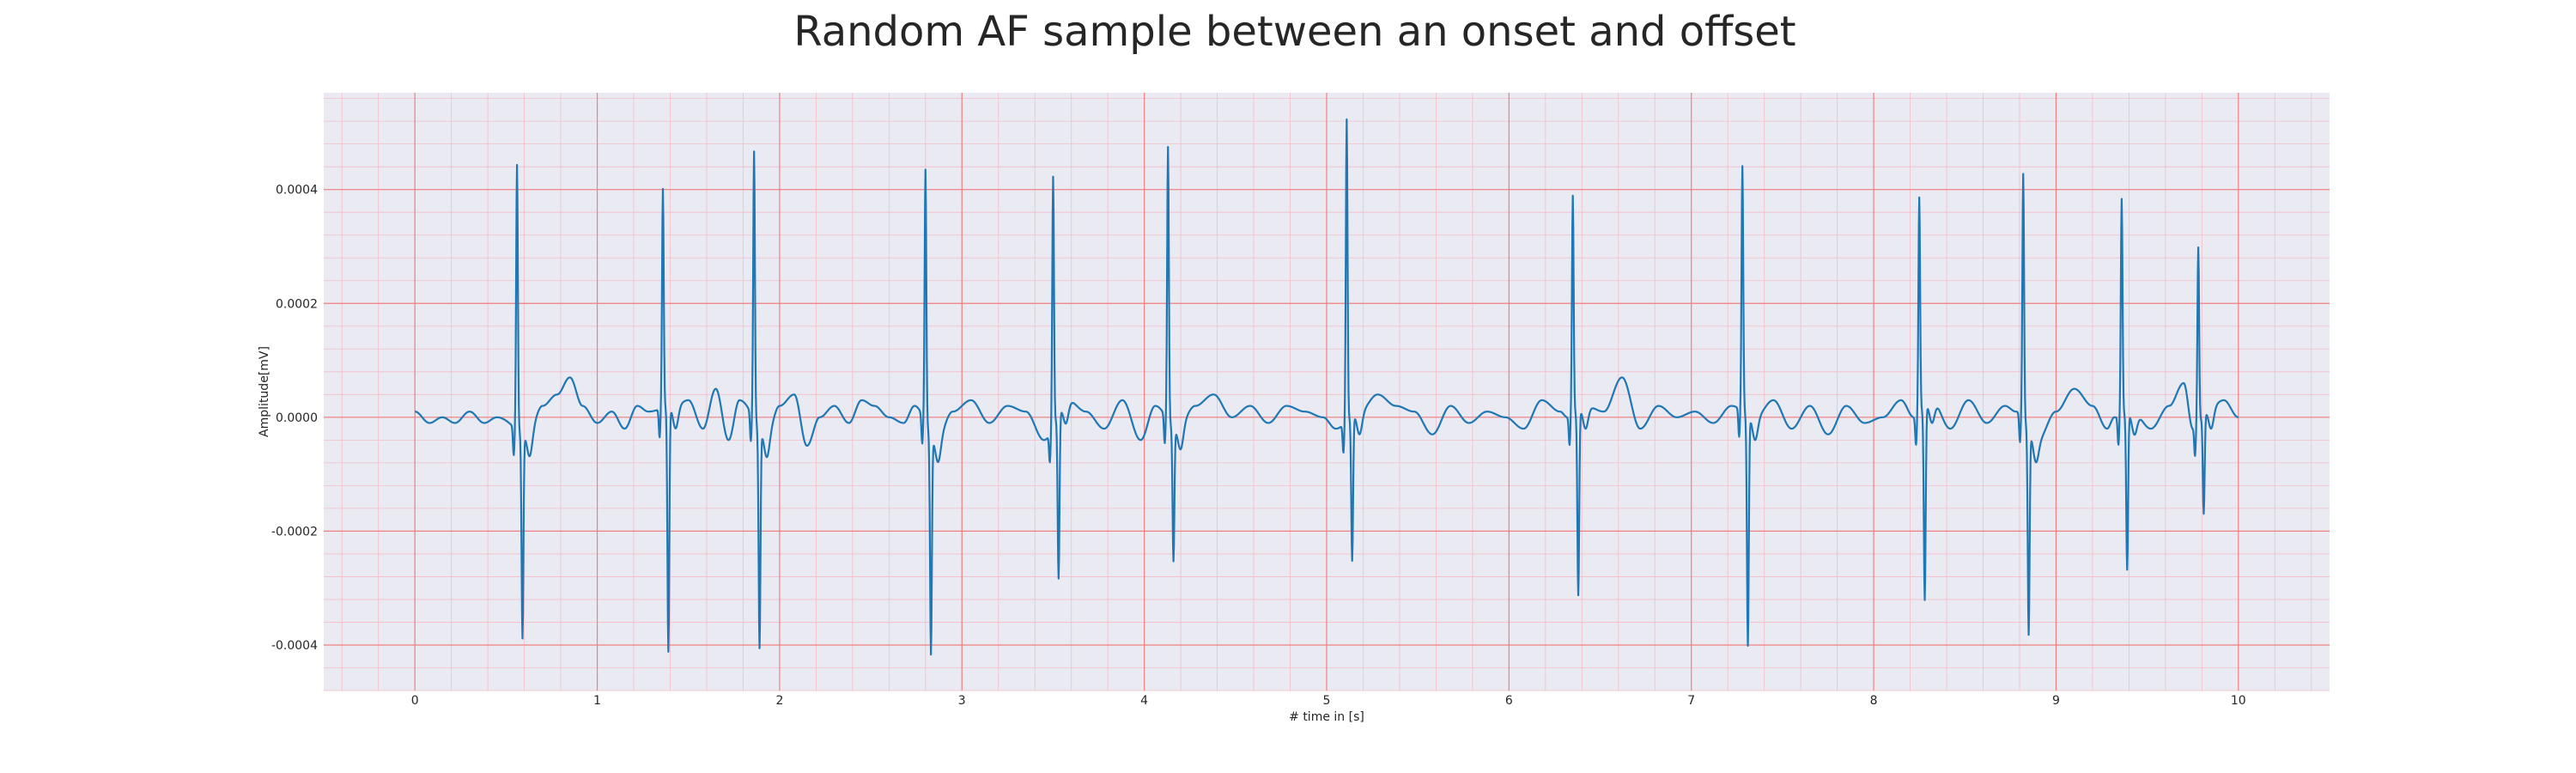  Describe the element at coordinates (415, 701) in the screenshot. I see `x-tick-label: 0` at that location.